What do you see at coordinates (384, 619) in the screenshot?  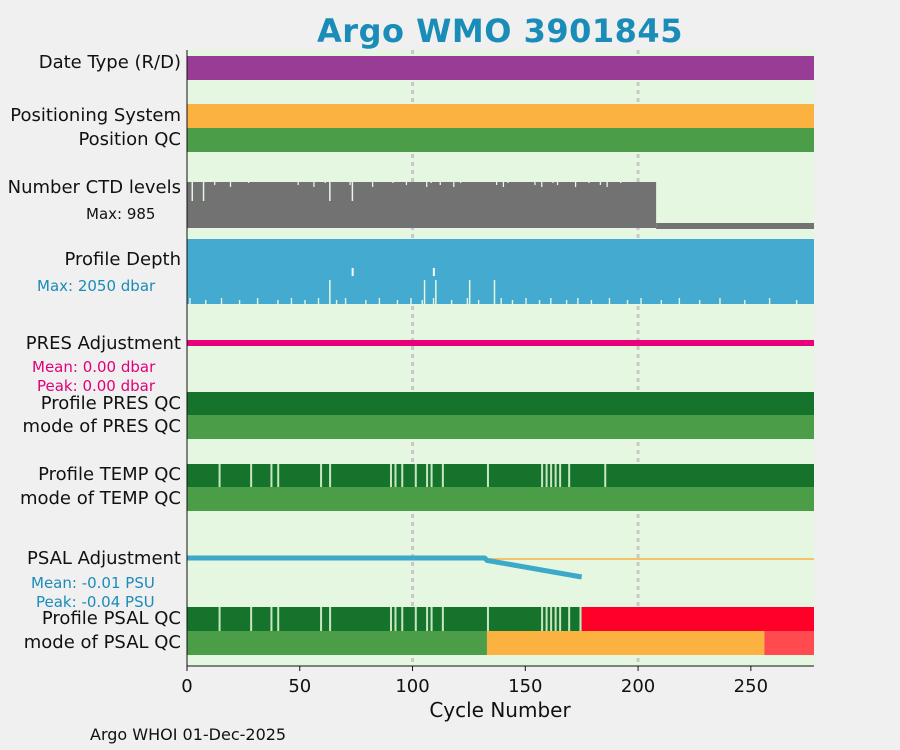 I see `profile-psal-qc-bar` at bounding box center [384, 619].